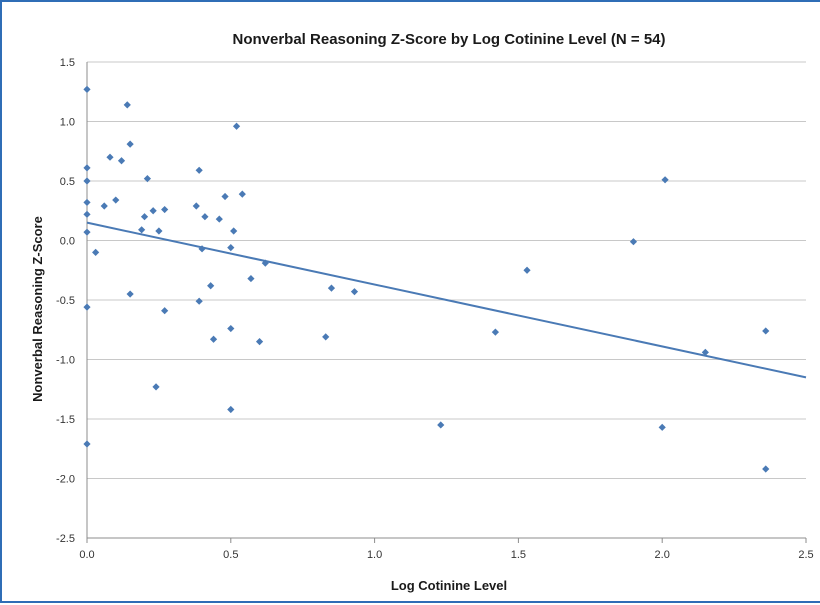  What do you see at coordinates (67, 123) in the screenshot?
I see `y-tick-label: 1.0` at bounding box center [67, 123].